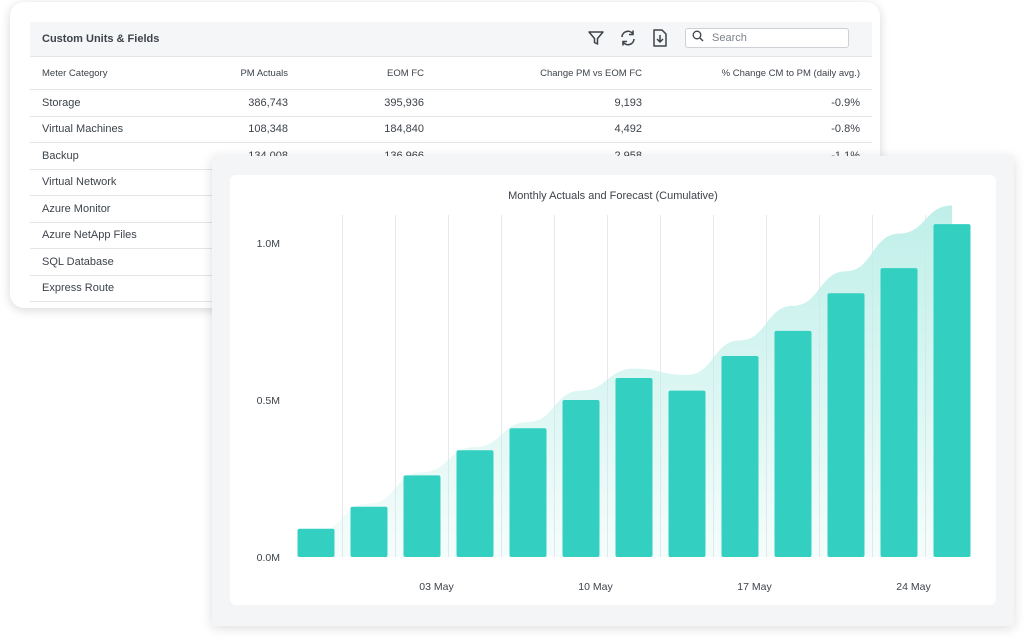 The image size is (1024, 643). Describe the element at coordinates (110, 73) in the screenshot. I see `column-header-meter-category: Meter Category` at that location.